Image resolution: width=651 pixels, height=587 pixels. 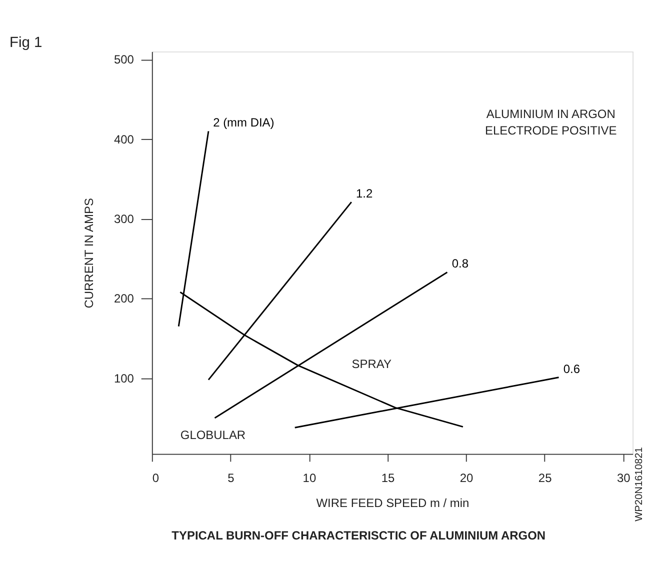 What do you see at coordinates (124, 378) in the screenshot?
I see `y-tick-label: 100` at bounding box center [124, 378].